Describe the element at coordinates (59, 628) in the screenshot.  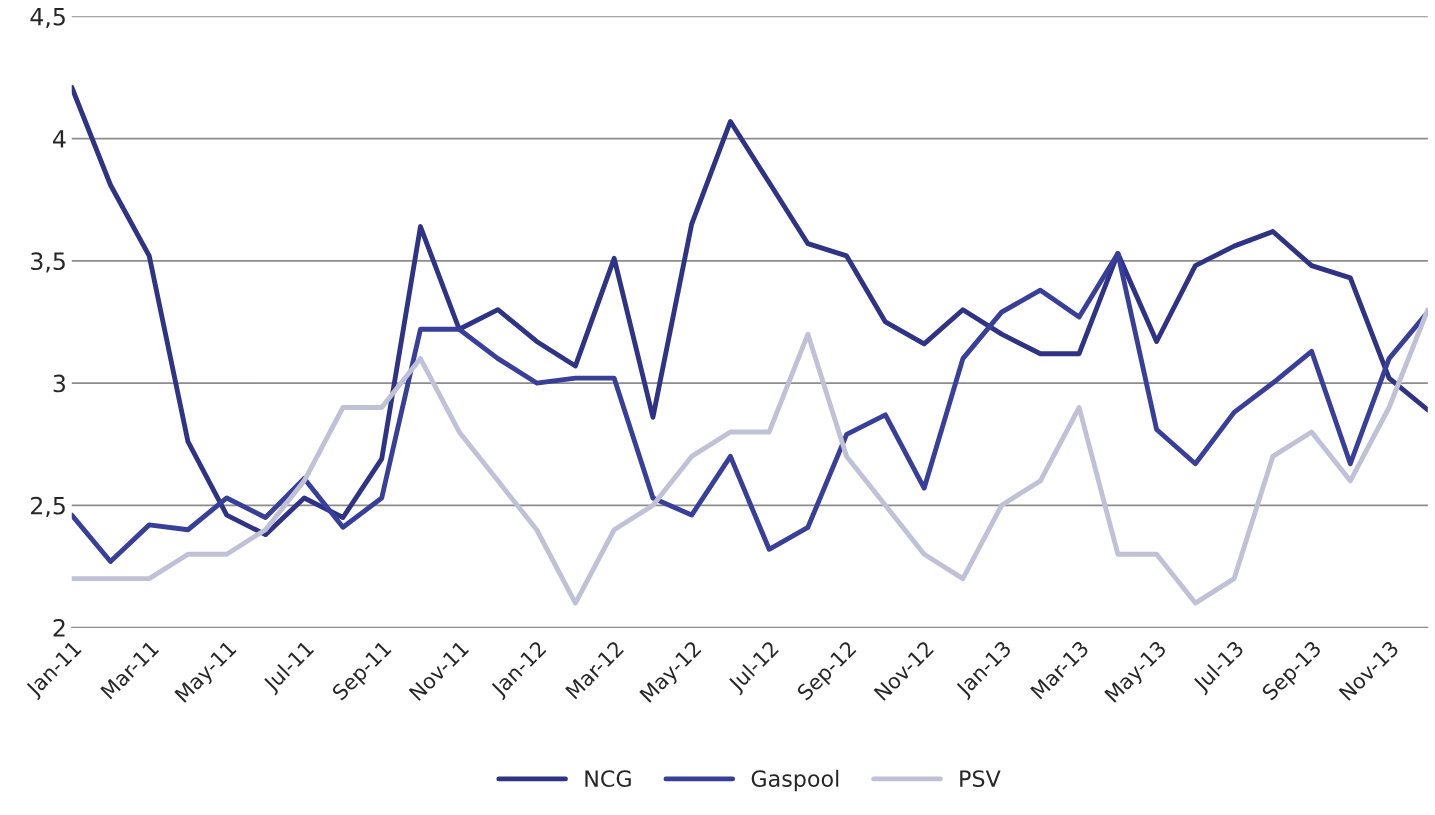
I see `y-tick-label: 2` at that location.